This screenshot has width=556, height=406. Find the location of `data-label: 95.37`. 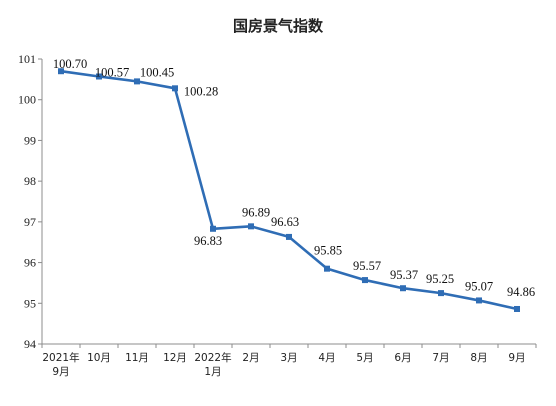

data-label: 95.37 is located at coordinates (404, 275).